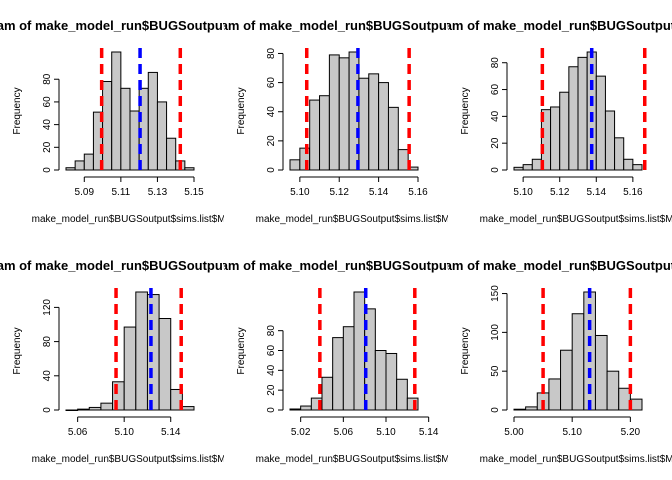 The image size is (672, 480). I want to click on x-tick-label: 5.09, so click(85, 192).